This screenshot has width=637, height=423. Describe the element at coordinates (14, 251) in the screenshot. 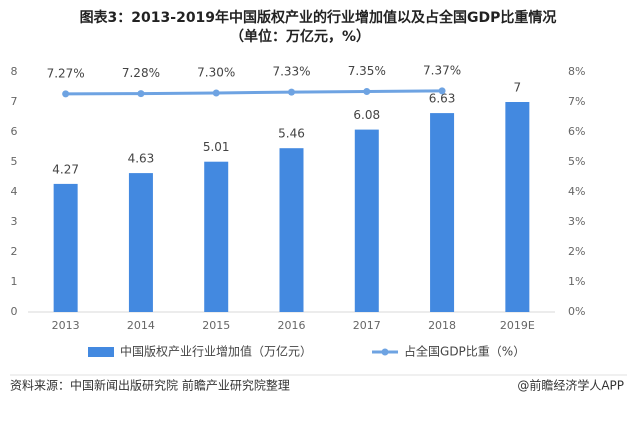

I see `y-tick-label: 2` at that location.